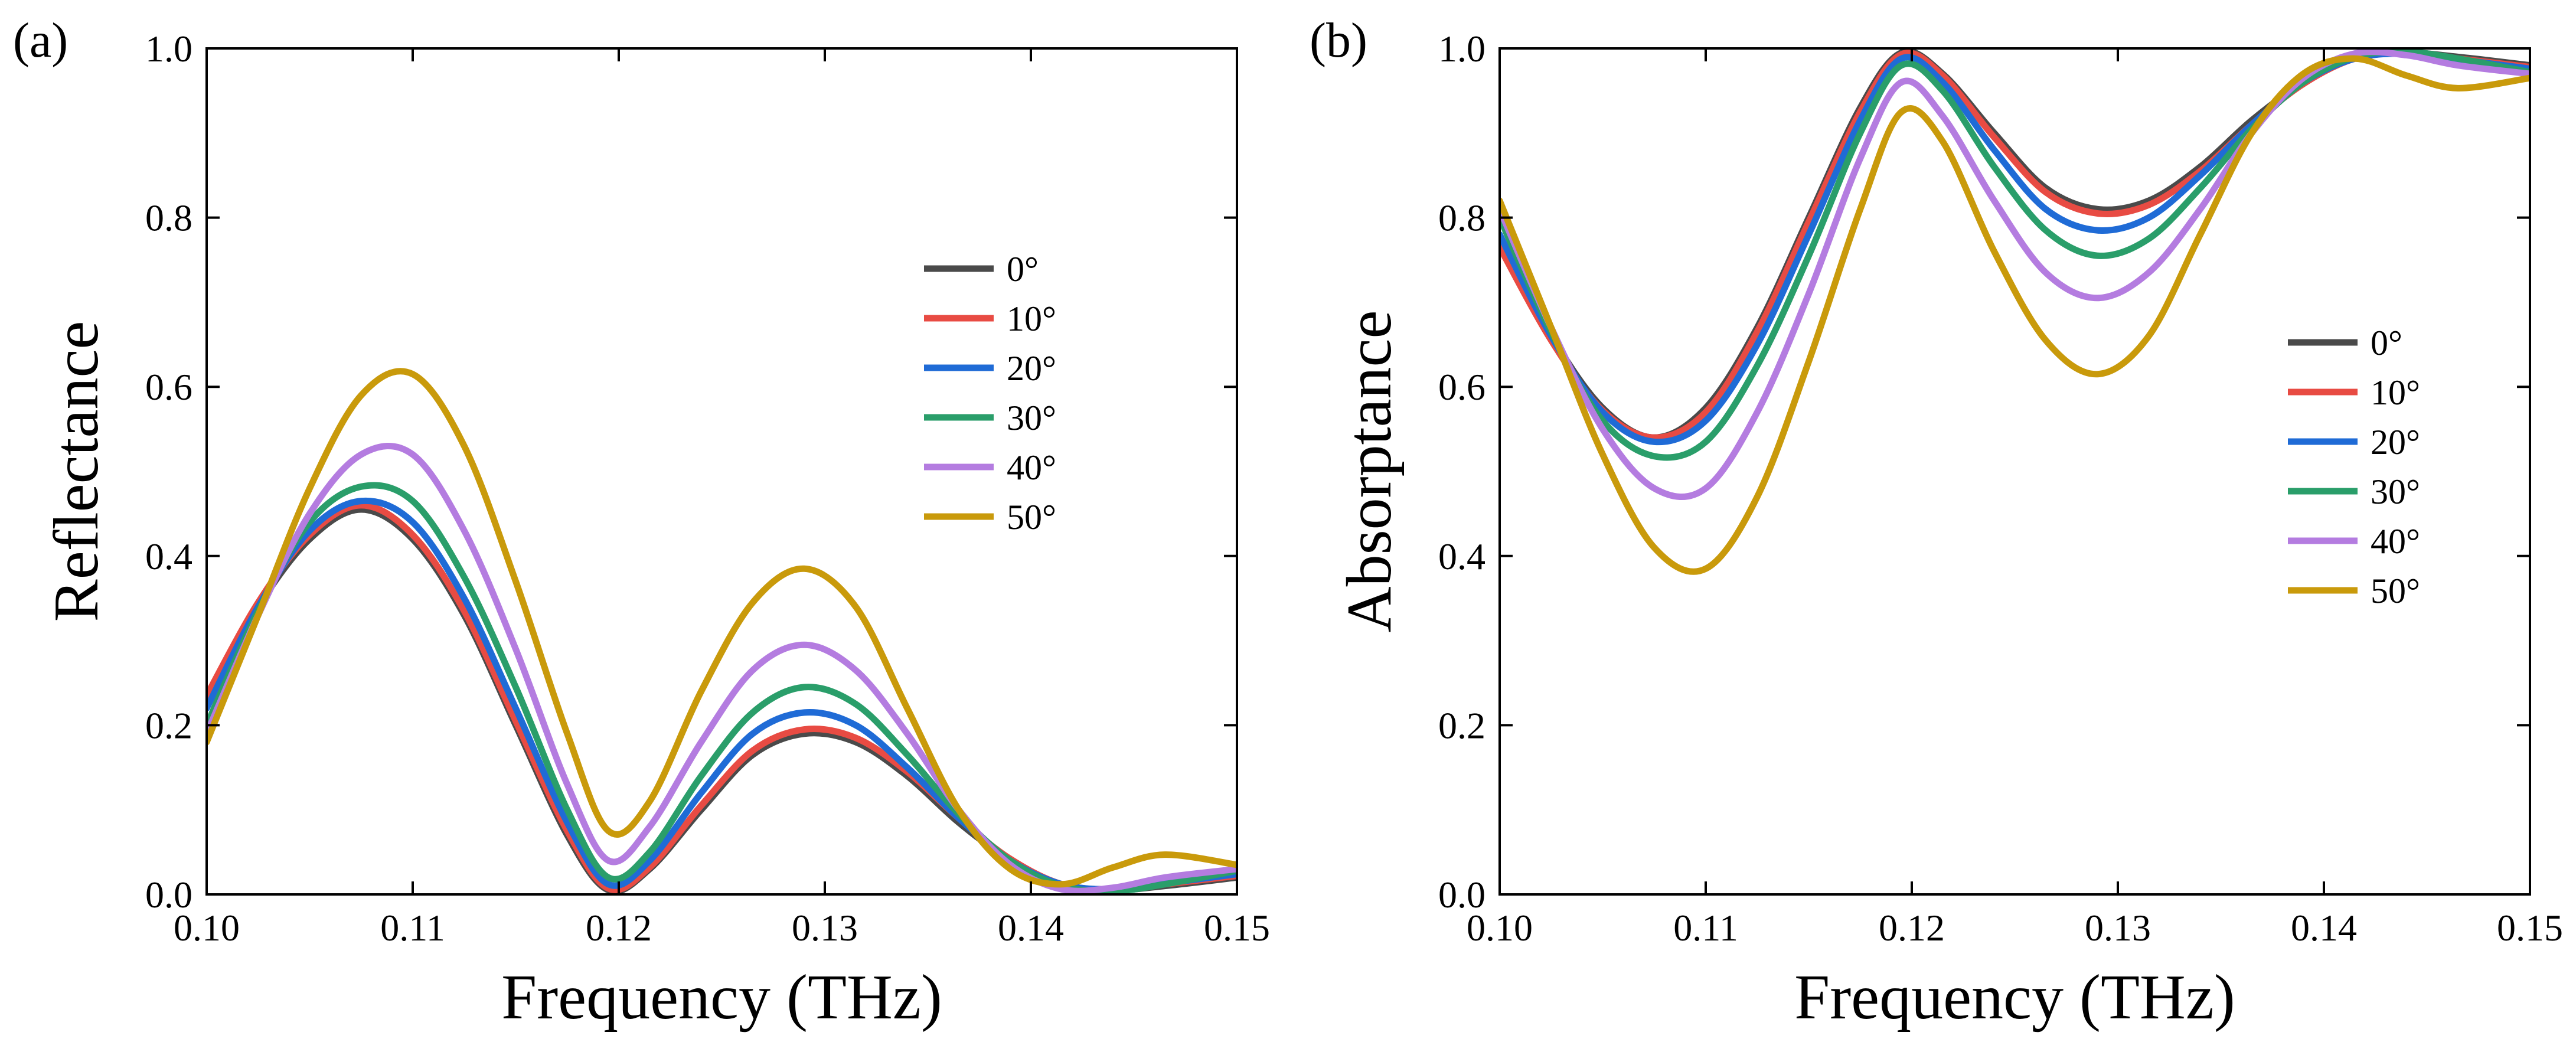 This screenshot has width=2576, height=1055. I want to click on legend-label-a-3: 30°, so click(1031, 418).